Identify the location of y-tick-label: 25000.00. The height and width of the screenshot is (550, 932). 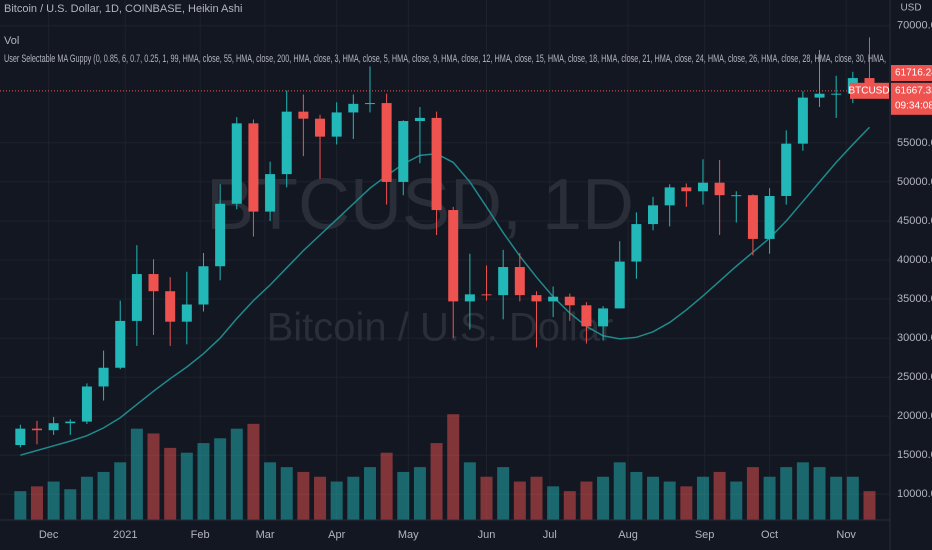
(914, 377).